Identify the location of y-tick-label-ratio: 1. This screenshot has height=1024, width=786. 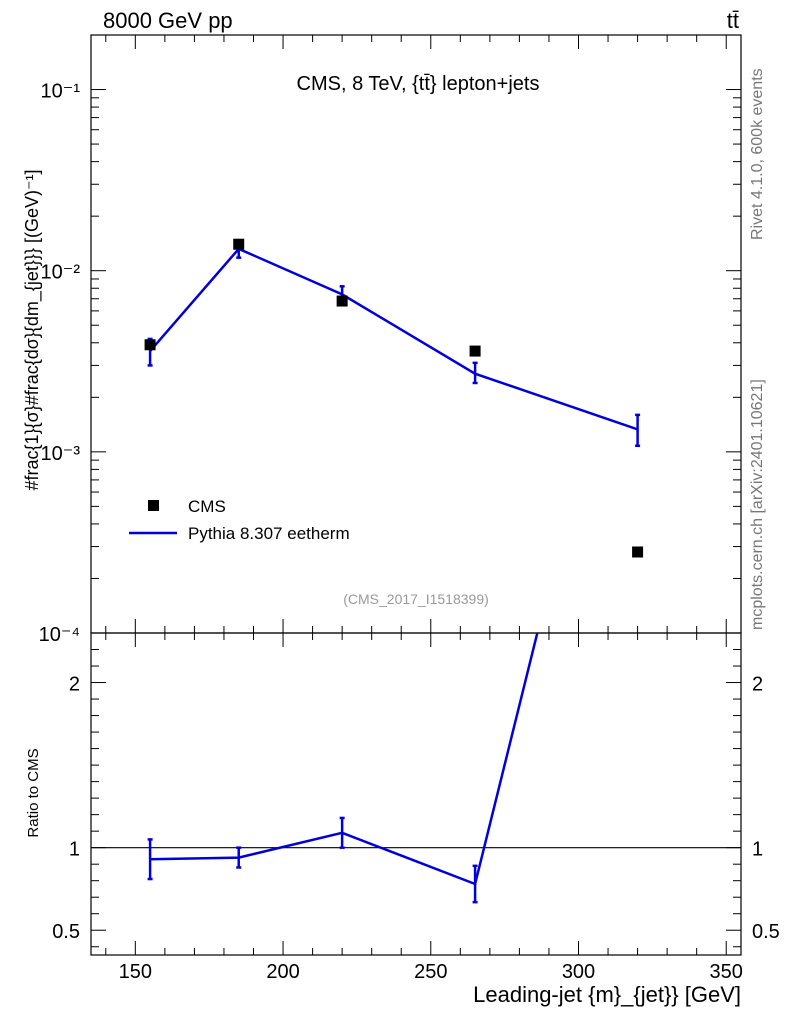
(74, 850).